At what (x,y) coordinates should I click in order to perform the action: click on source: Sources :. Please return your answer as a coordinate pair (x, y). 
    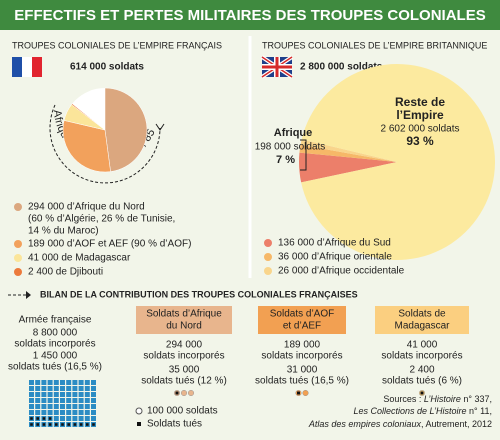
    Looking at the image, I should click on (403, 399).